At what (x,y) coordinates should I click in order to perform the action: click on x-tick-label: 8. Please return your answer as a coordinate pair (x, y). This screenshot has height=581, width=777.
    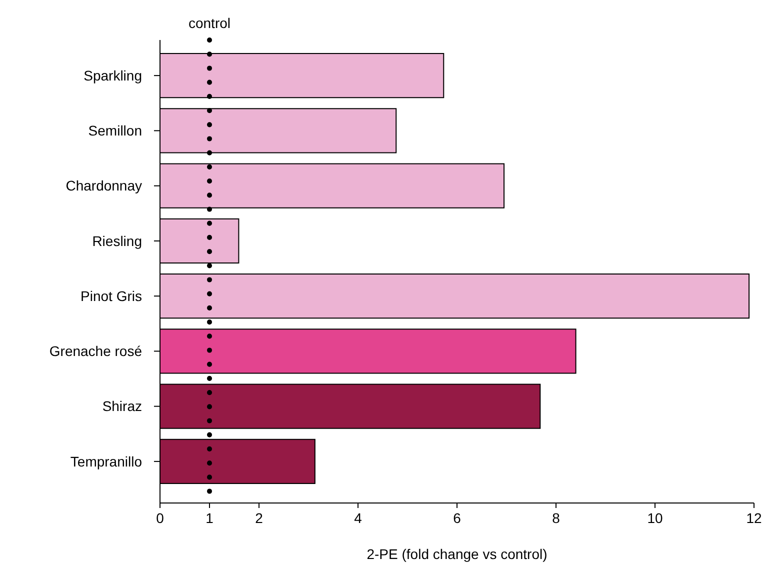
    Looking at the image, I should click on (556, 518).